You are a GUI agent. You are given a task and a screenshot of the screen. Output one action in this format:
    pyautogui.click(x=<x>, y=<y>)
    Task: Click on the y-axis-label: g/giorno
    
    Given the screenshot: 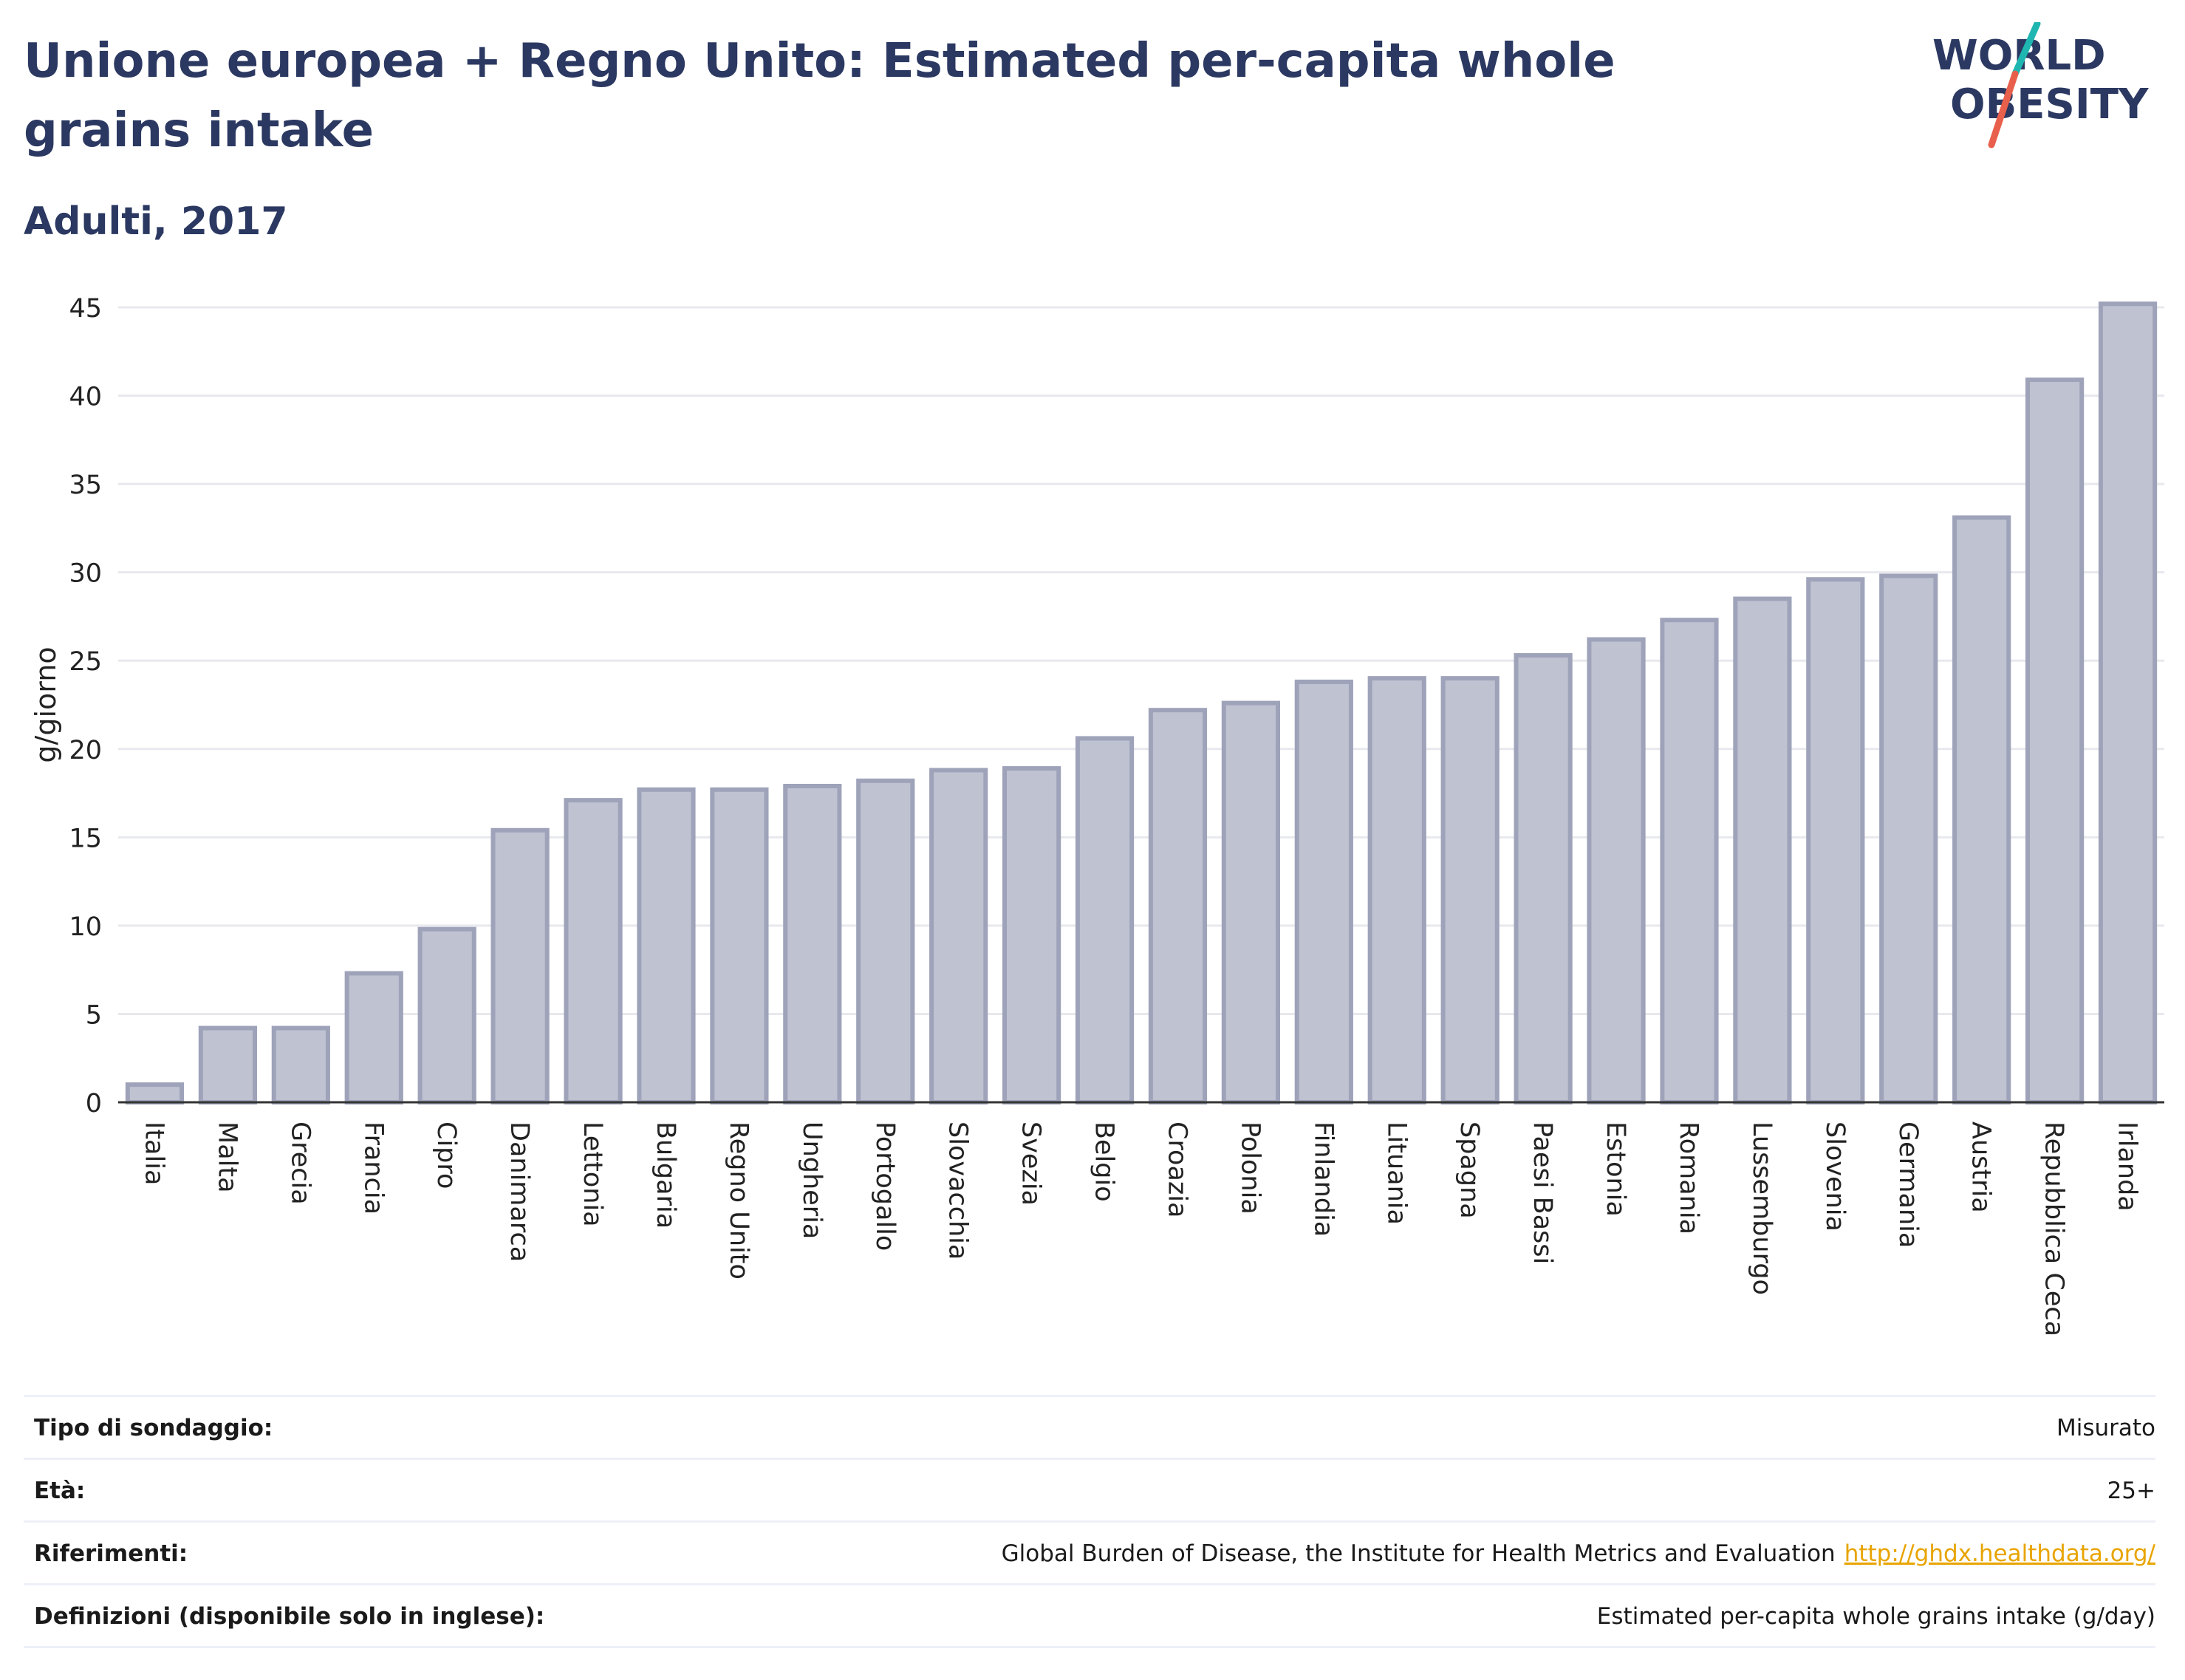 What is the action you would take?
    pyautogui.click(x=46, y=704)
    